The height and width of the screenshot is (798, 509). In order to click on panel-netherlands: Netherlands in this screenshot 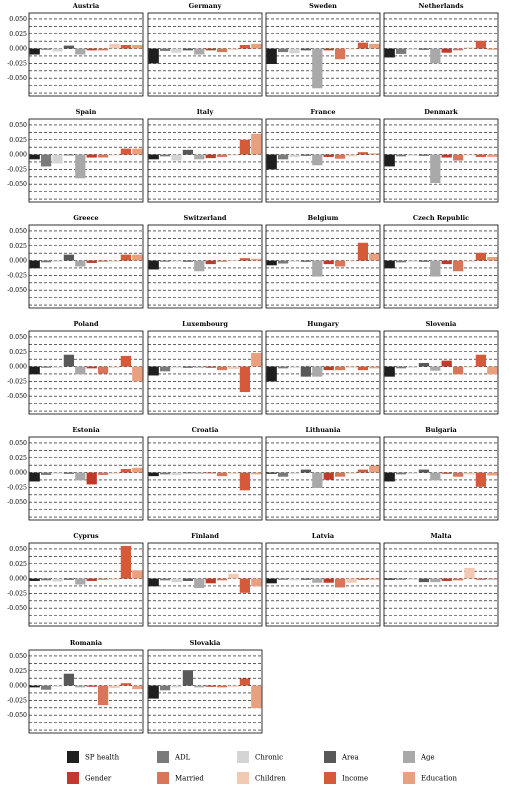, I will do `click(441, 49)`.